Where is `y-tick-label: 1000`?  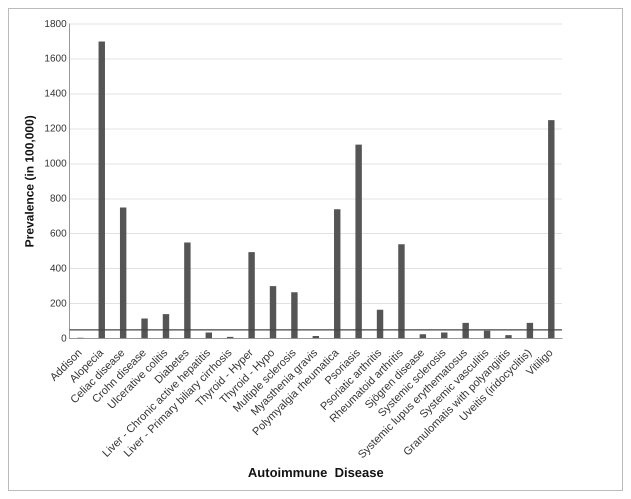 y-tick-label: 1000 is located at coordinates (56, 164).